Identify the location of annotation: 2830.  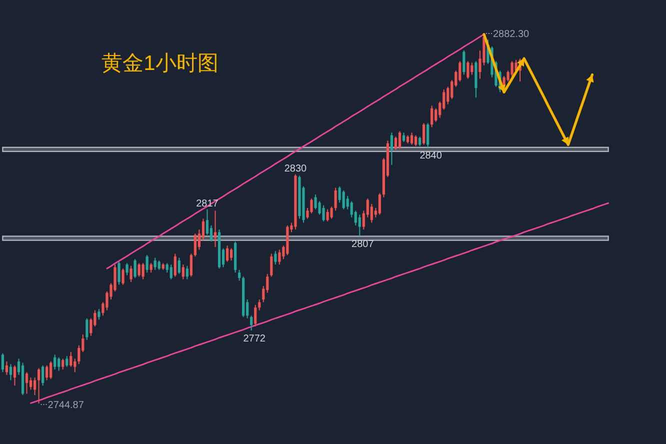
(295, 168).